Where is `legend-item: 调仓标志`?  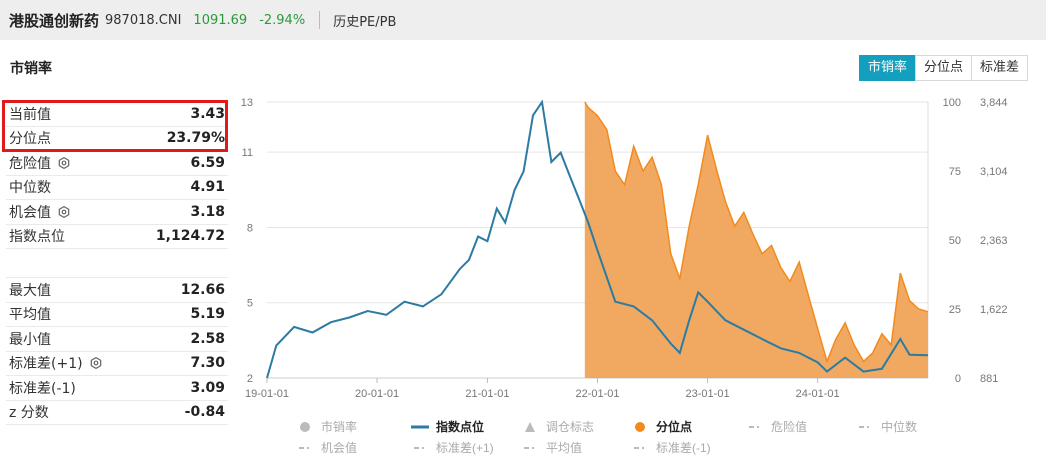
legend-item: 调仓标志 is located at coordinates (559, 427).